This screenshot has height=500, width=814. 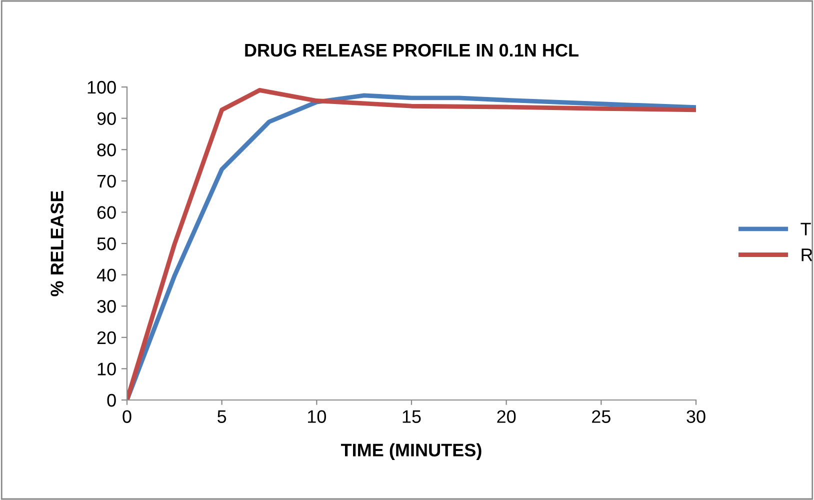 I want to click on y-tick-label: 50, so click(x=106, y=243).